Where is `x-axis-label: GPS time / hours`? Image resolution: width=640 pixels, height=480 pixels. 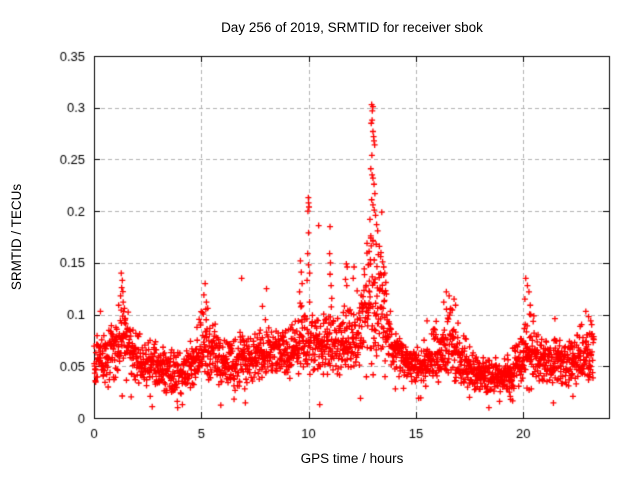
x-axis-label: GPS time / hours is located at coordinates (352, 458).